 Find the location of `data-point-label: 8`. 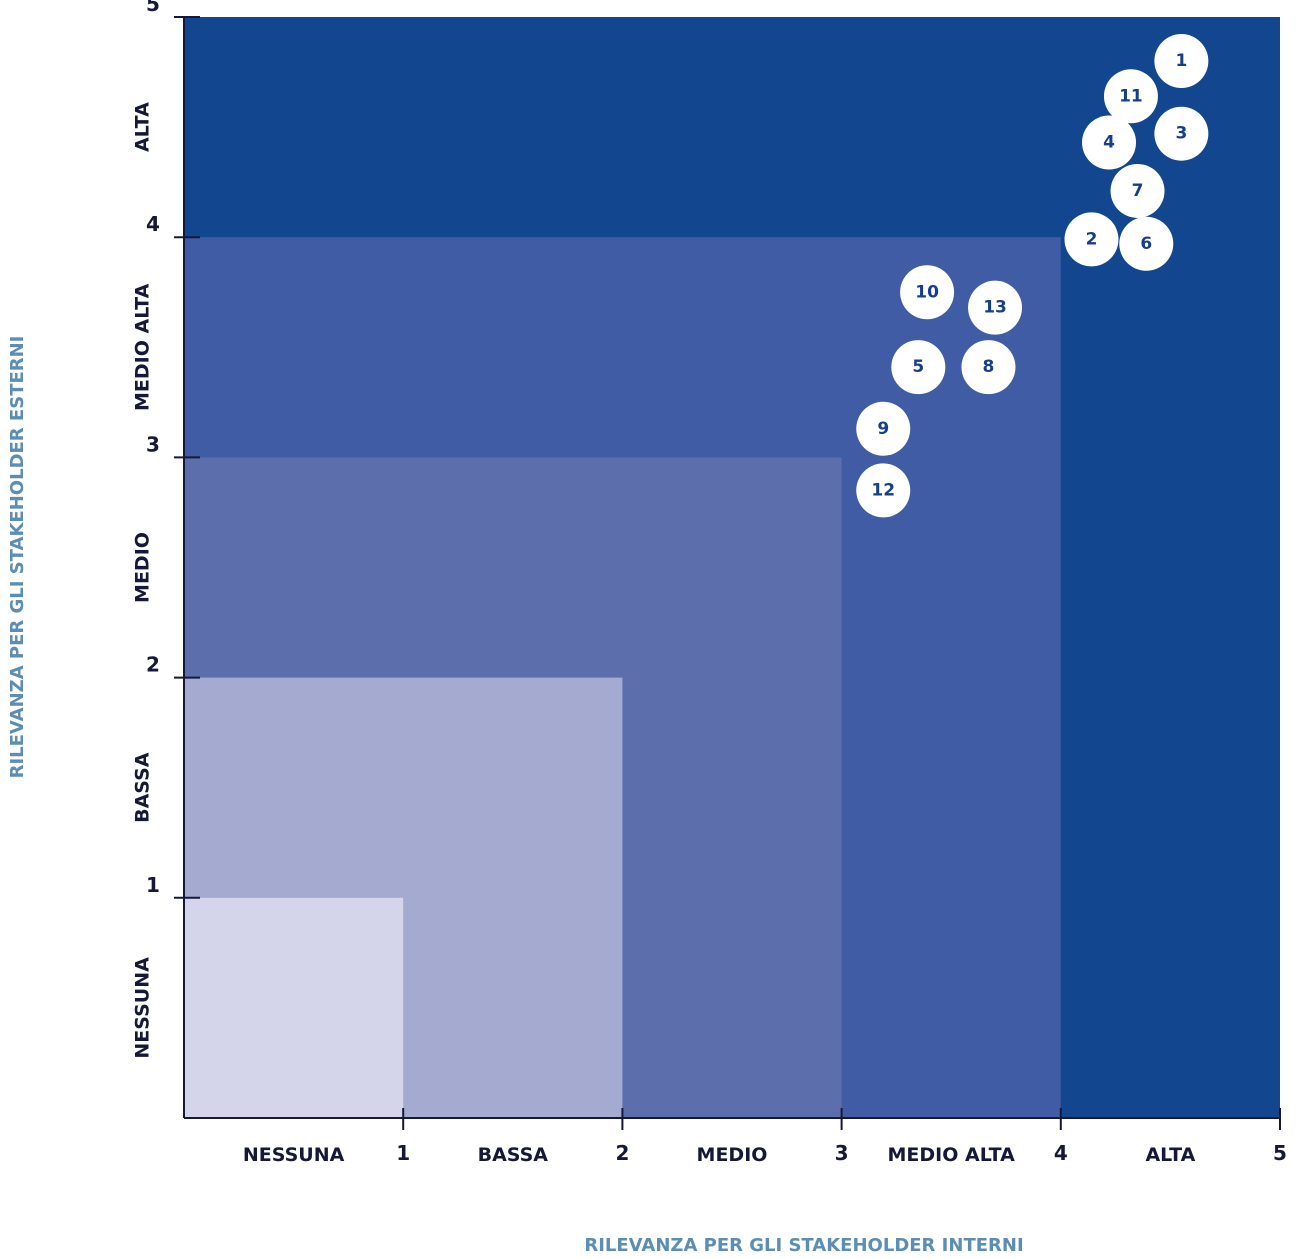

data-point-label: 8 is located at coordinates (989, 367).